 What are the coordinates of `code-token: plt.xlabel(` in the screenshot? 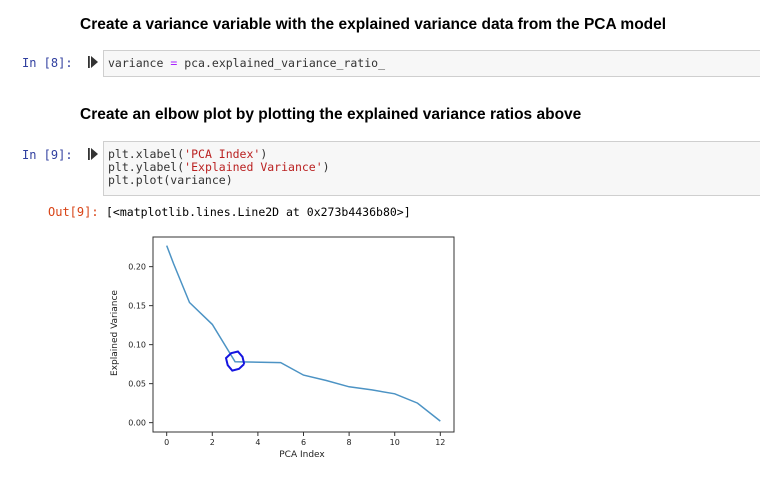 It's located at (146, 154).